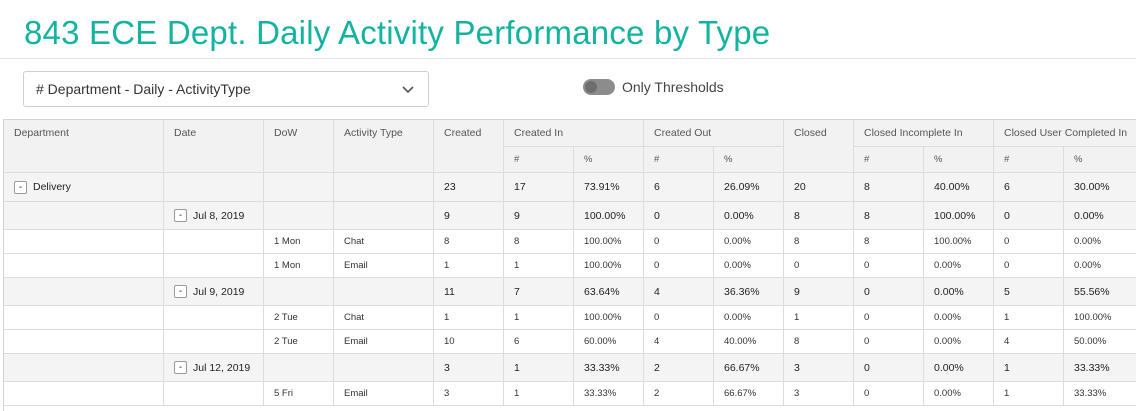 This screenshot has height=411, width=1136. Describe the element at coordinates (539, 292) in the screenshot. I see `created-in-count: 7` at that location.